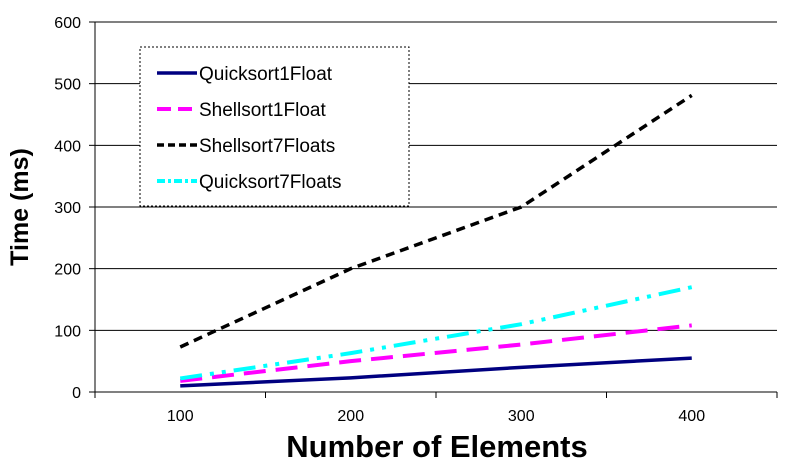 The image size is (806, 464). I want to click on y-tick-labels: 0 100 200 300 400 500 600, so click(67, 208).